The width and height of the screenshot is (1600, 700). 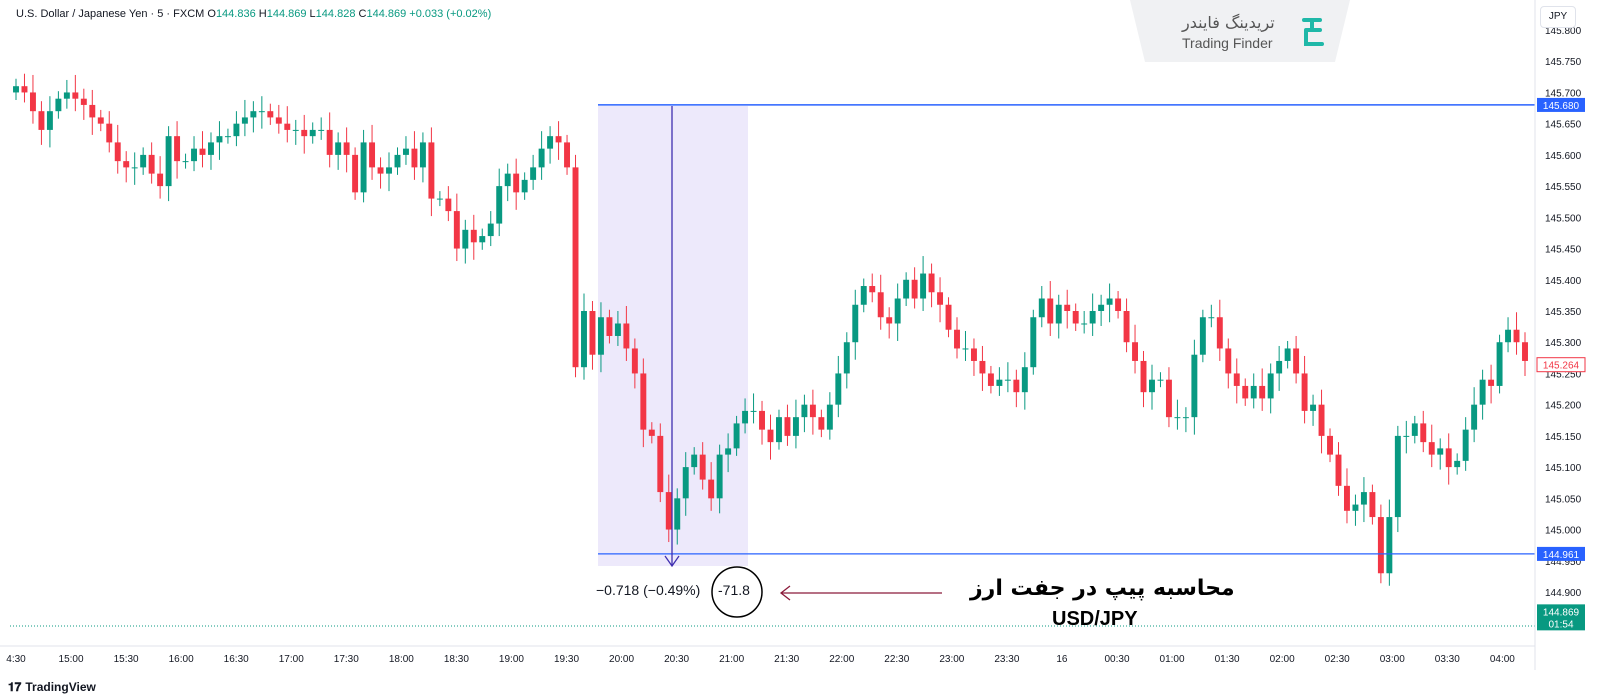 I want to click on time-tick-label: 18:00, so click(x=401, y=659).